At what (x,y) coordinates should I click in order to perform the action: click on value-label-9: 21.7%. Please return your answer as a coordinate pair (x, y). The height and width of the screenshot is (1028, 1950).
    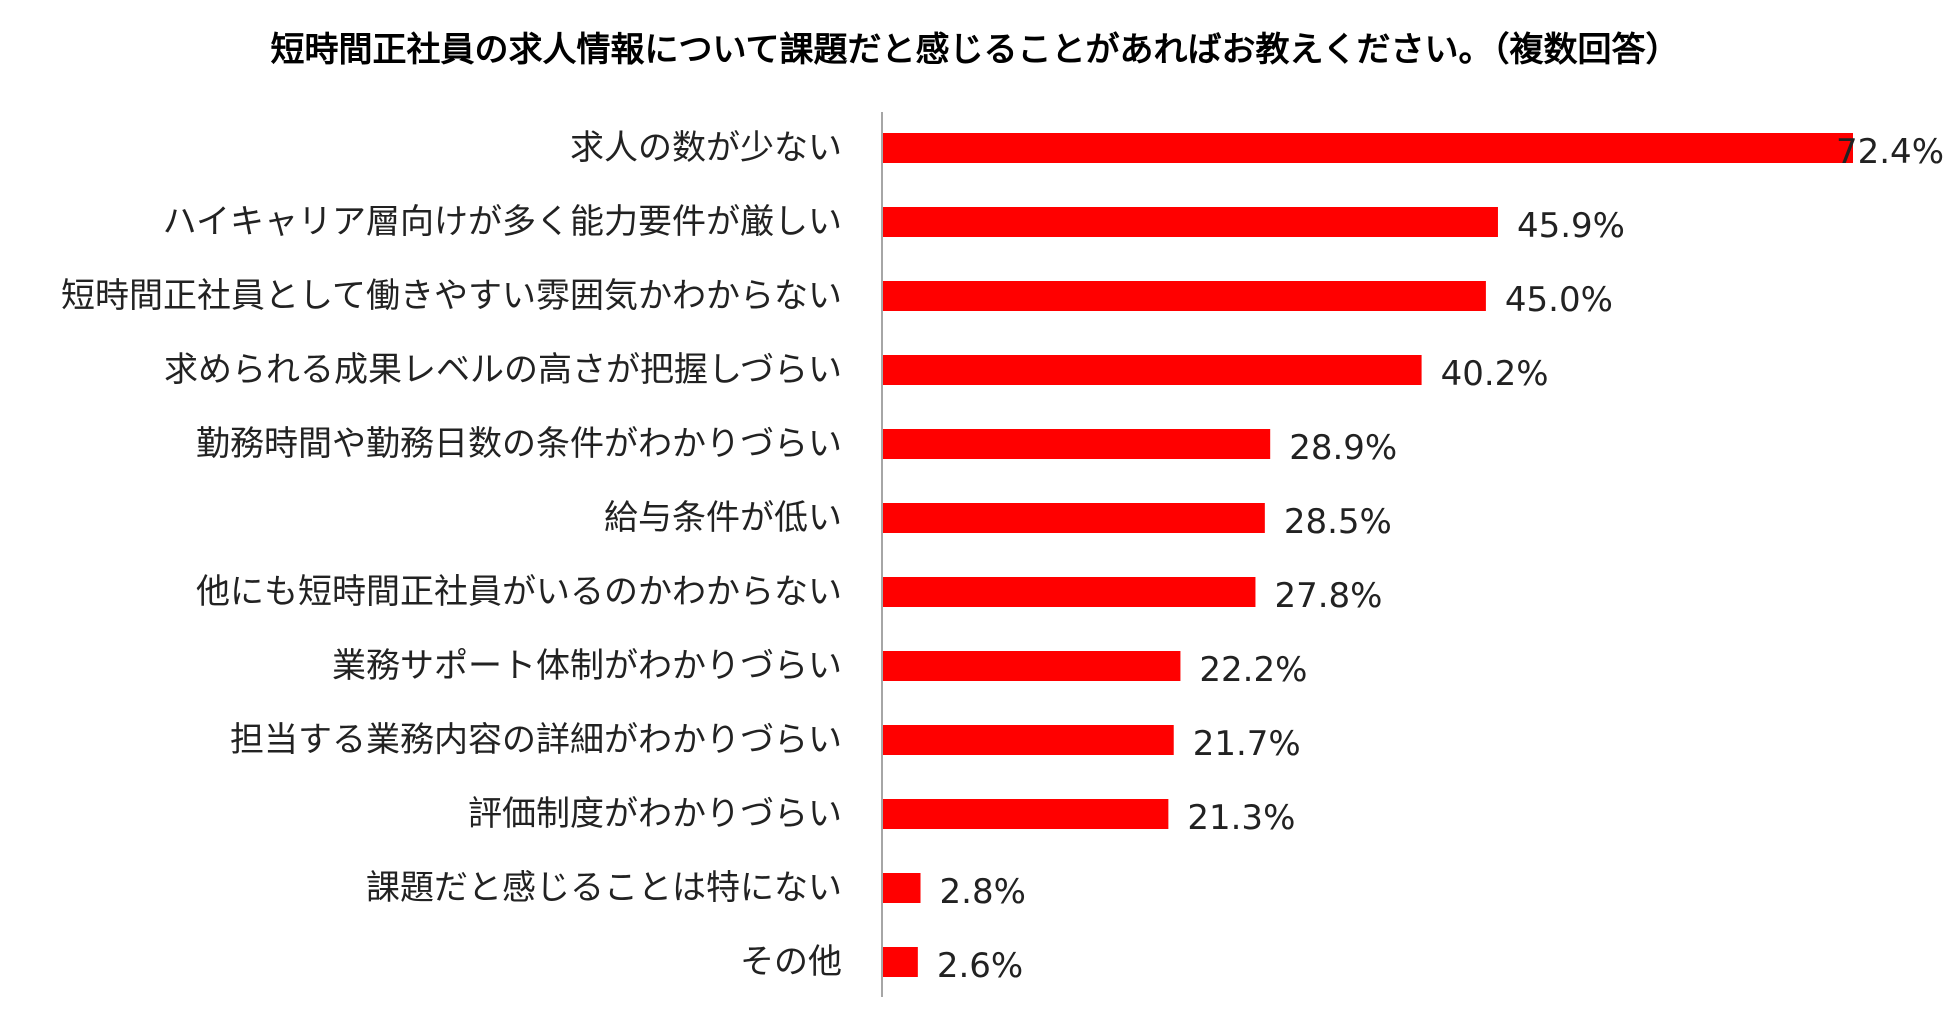
    Looking at the image, I should click on (1247, 744).